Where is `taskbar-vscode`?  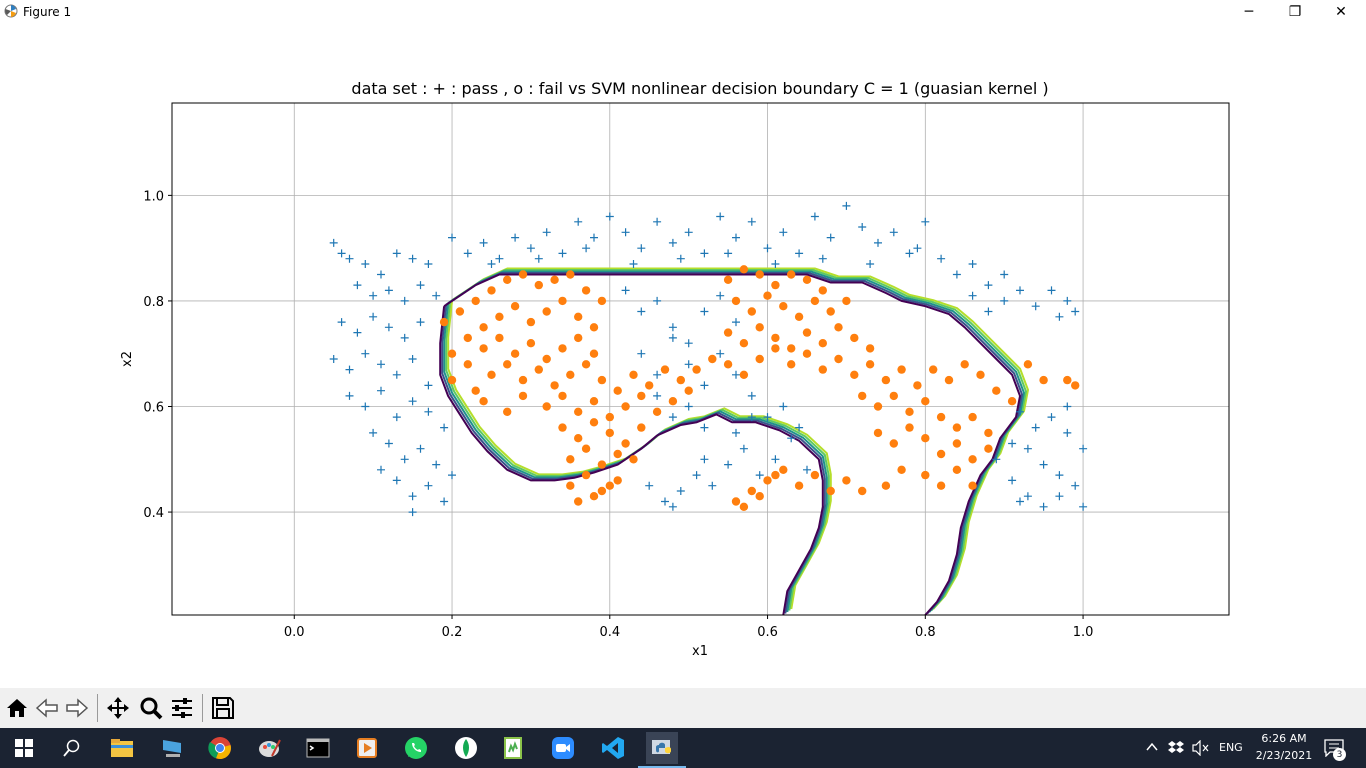 taskbar-vscode is located at coordinates (613, 748).